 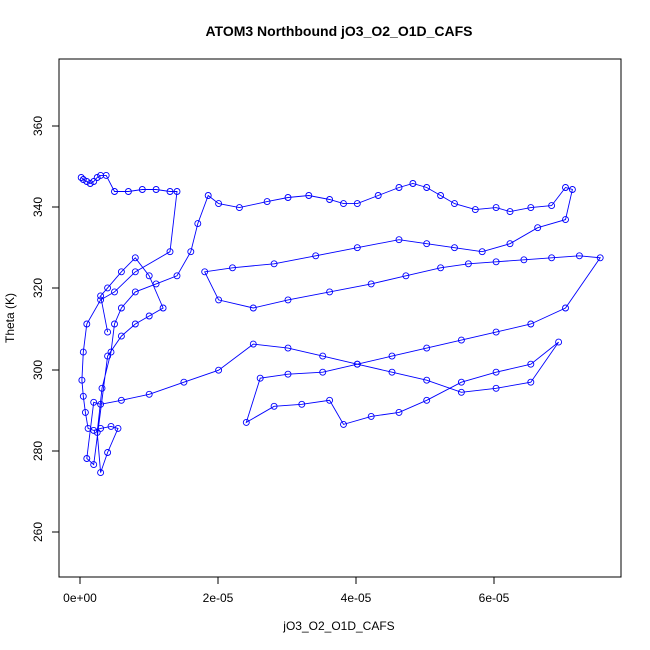 I want to click on y-tick-label: 260, so click(x=38, y=532).